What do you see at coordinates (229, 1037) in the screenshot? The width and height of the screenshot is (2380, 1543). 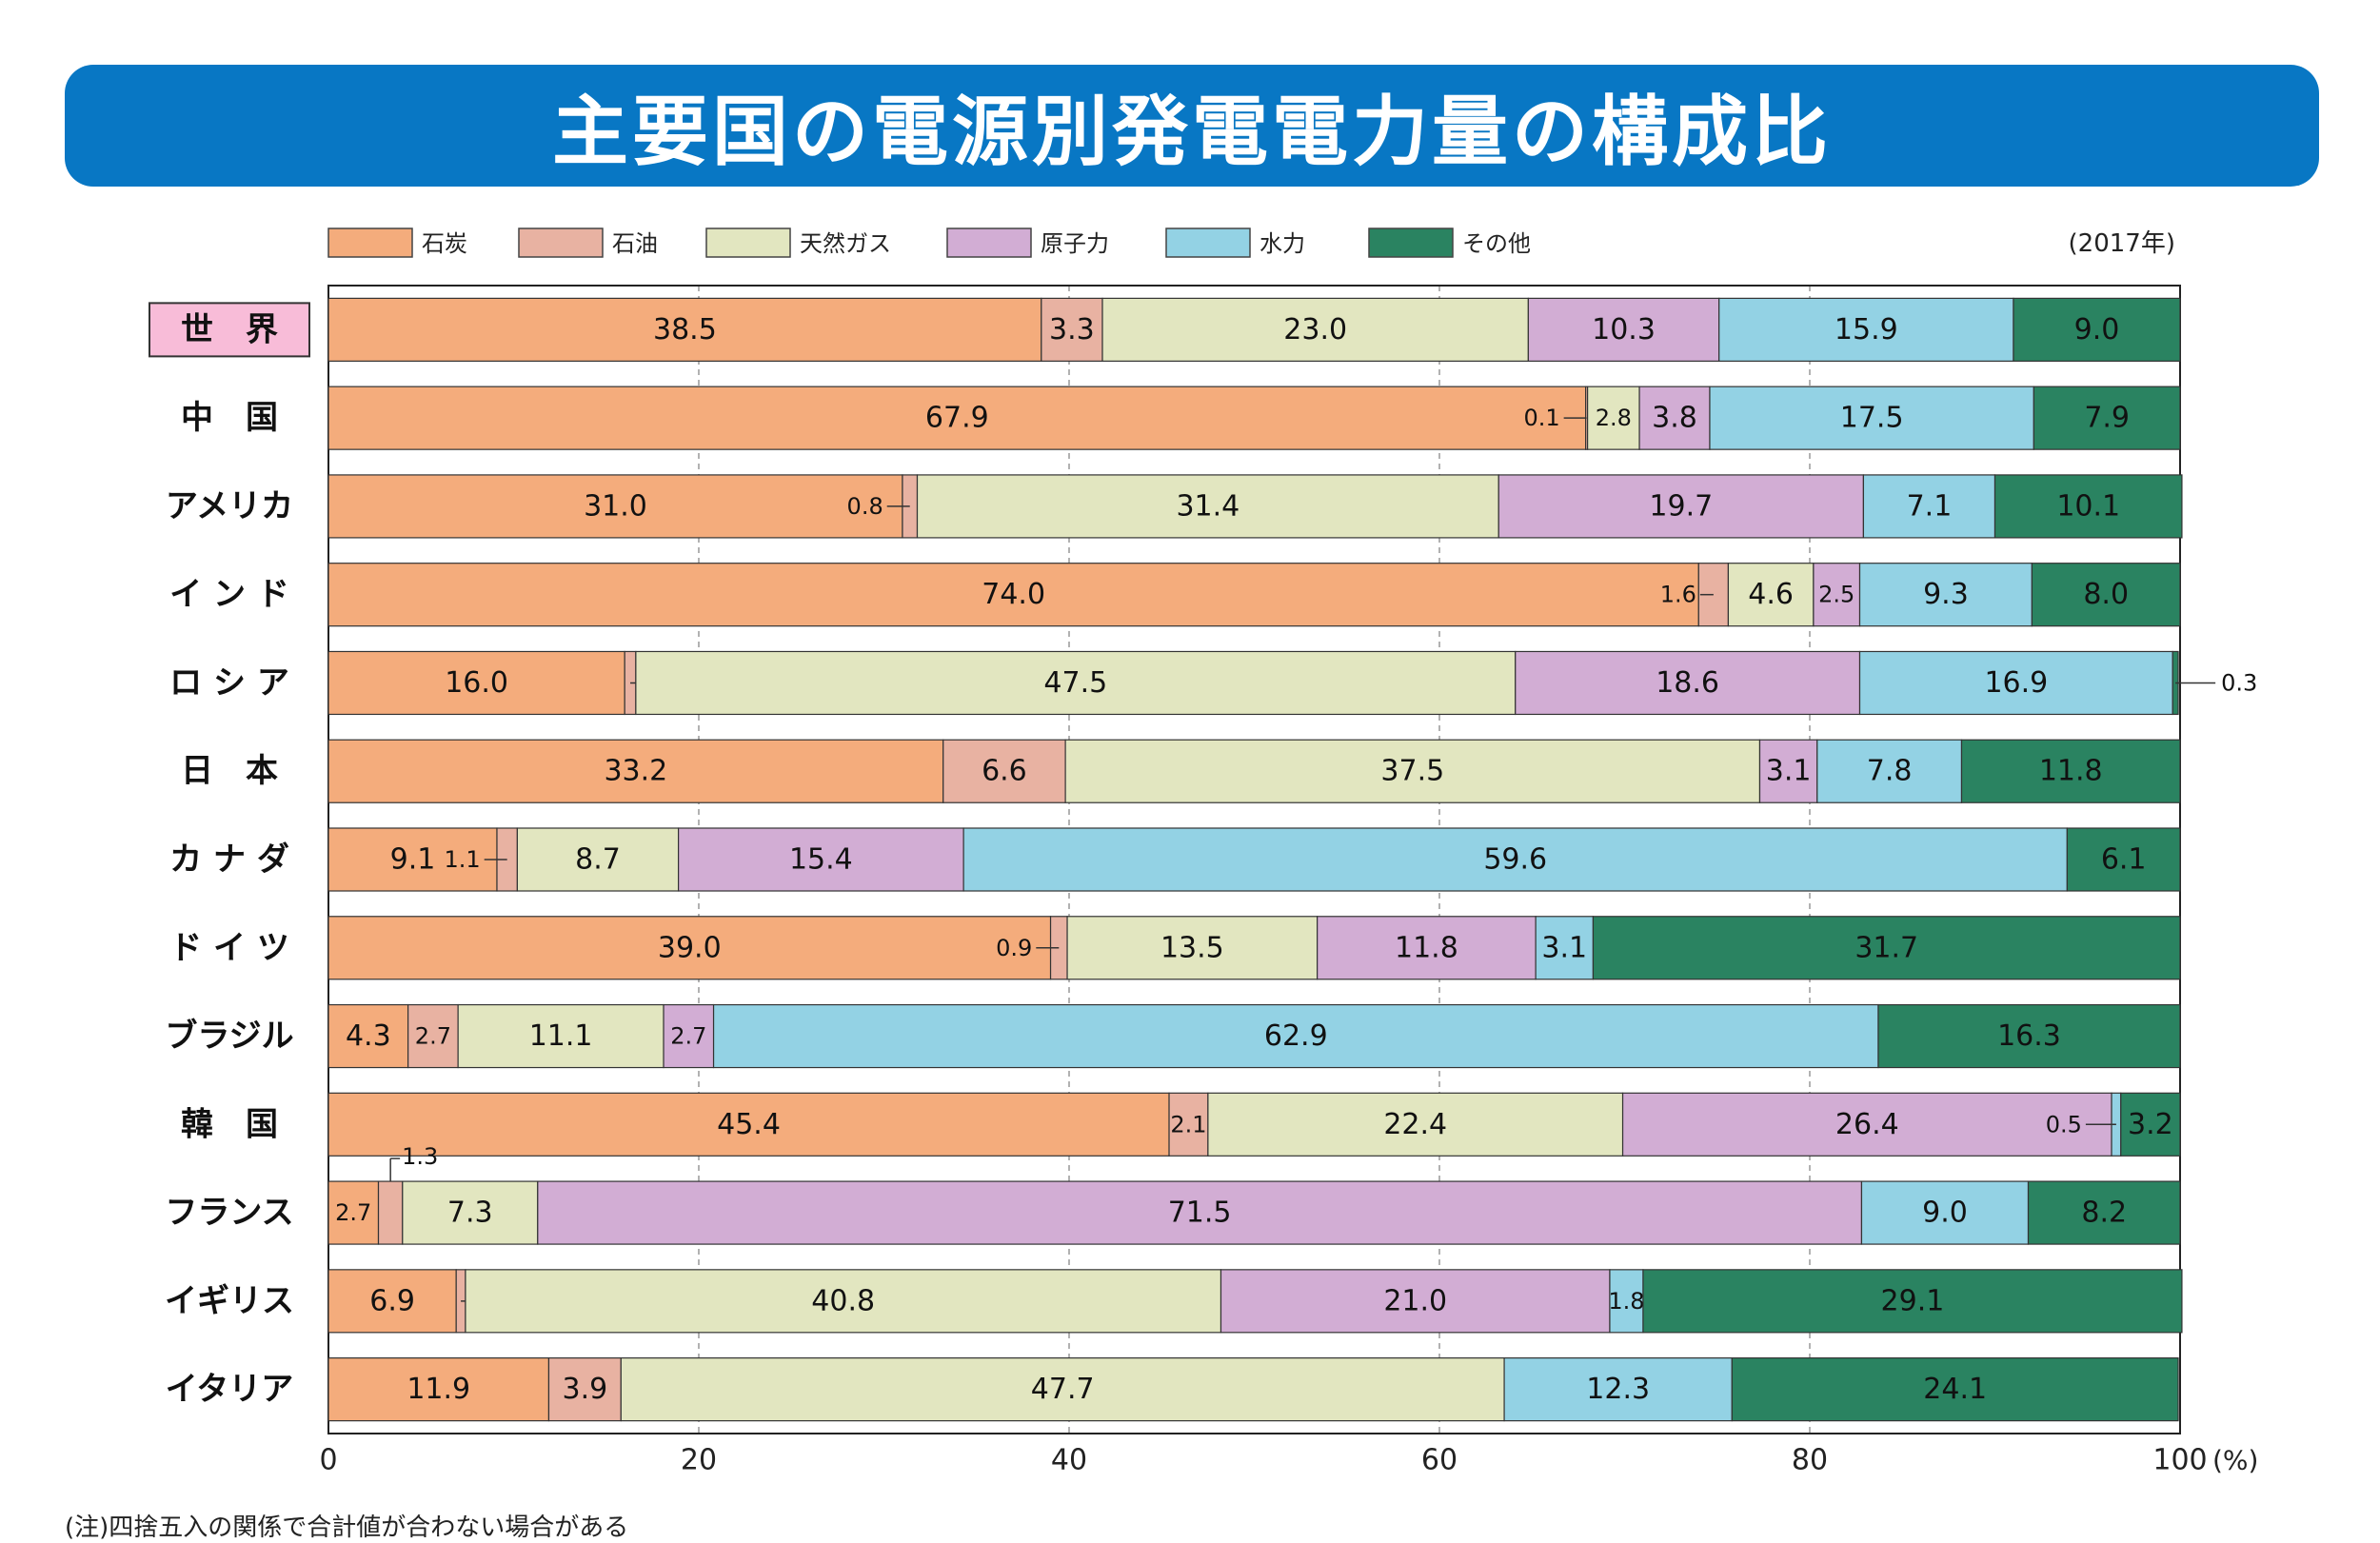 I see `category-label-8: ブラジル` at bounding box center [229, 1037].